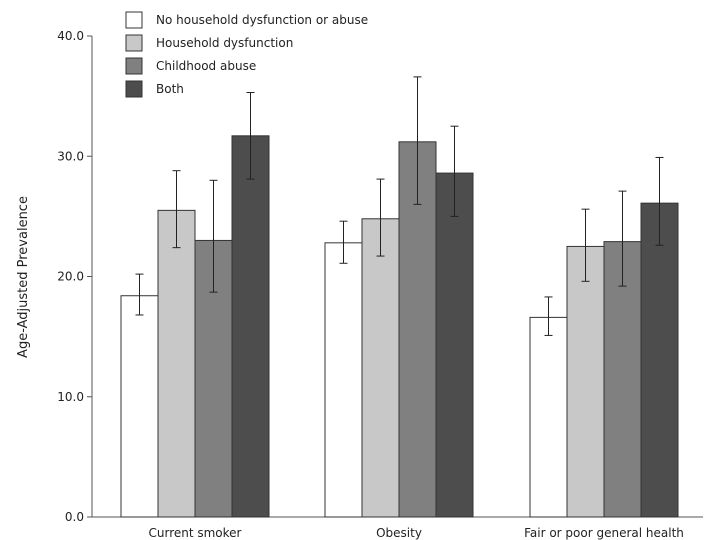  Describe the element at coordinates (224, 43) in the screenshot. I see `legend-label: Household dysfunction` at that location.